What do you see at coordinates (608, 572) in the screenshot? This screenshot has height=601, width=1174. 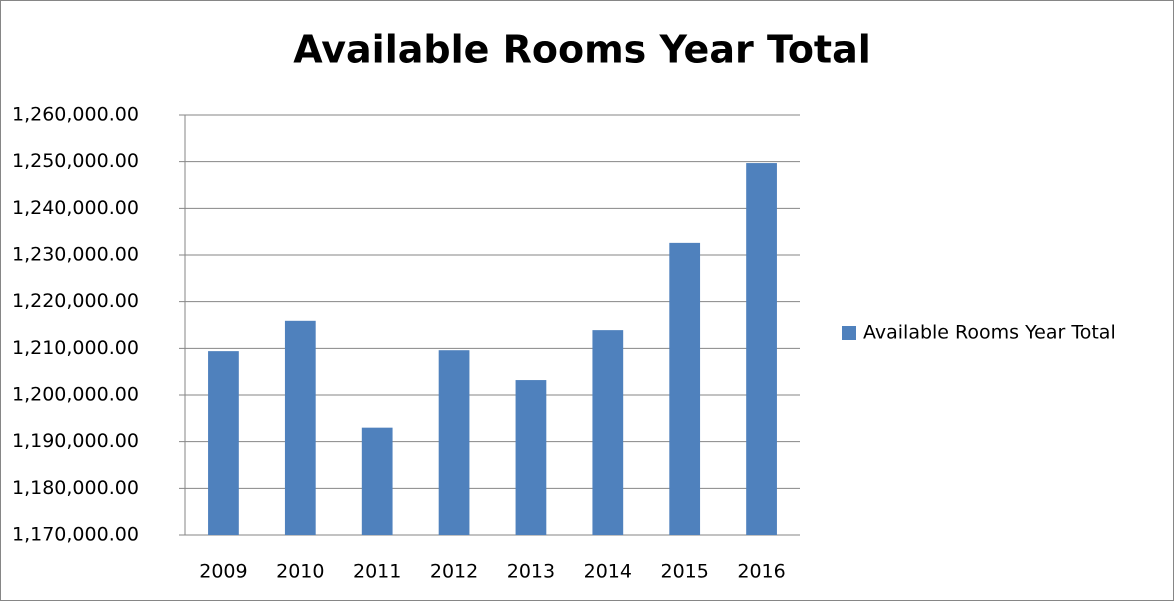 I see `x-tick-label: 2014` at bounding box center [608, 572].